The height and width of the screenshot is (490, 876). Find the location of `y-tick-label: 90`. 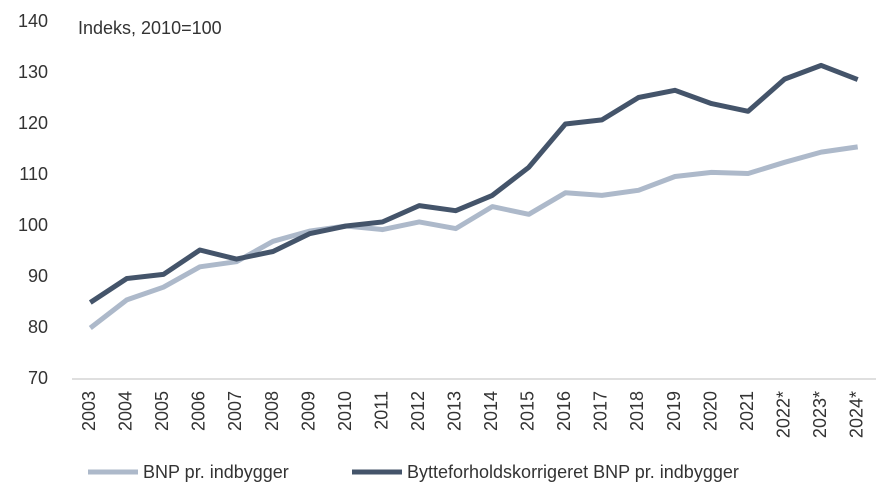

y-tick-label: 90 is located at coordinates (38, 276).